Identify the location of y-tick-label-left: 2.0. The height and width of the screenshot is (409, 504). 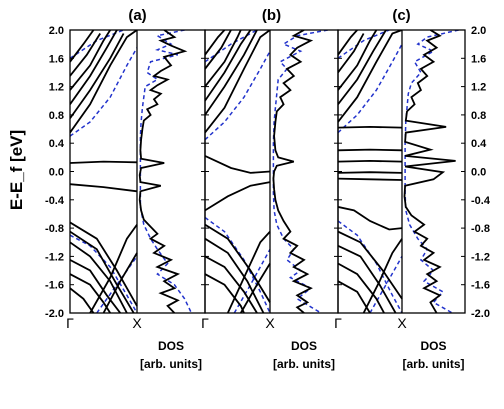
(56, 31).